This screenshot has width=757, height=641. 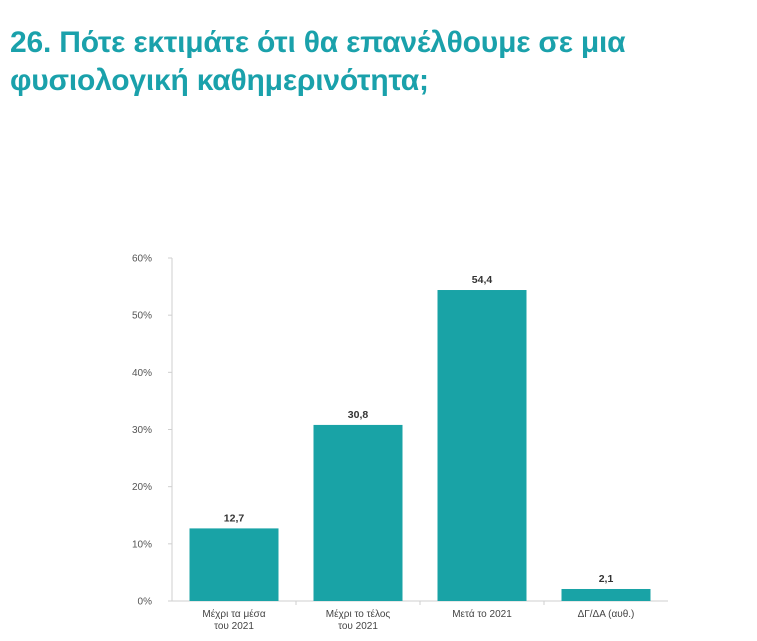 What do you see at coordinates (142, 430) in the screenshot?
I see `y-tick-label: 30%` at bounding box center [142, 430].